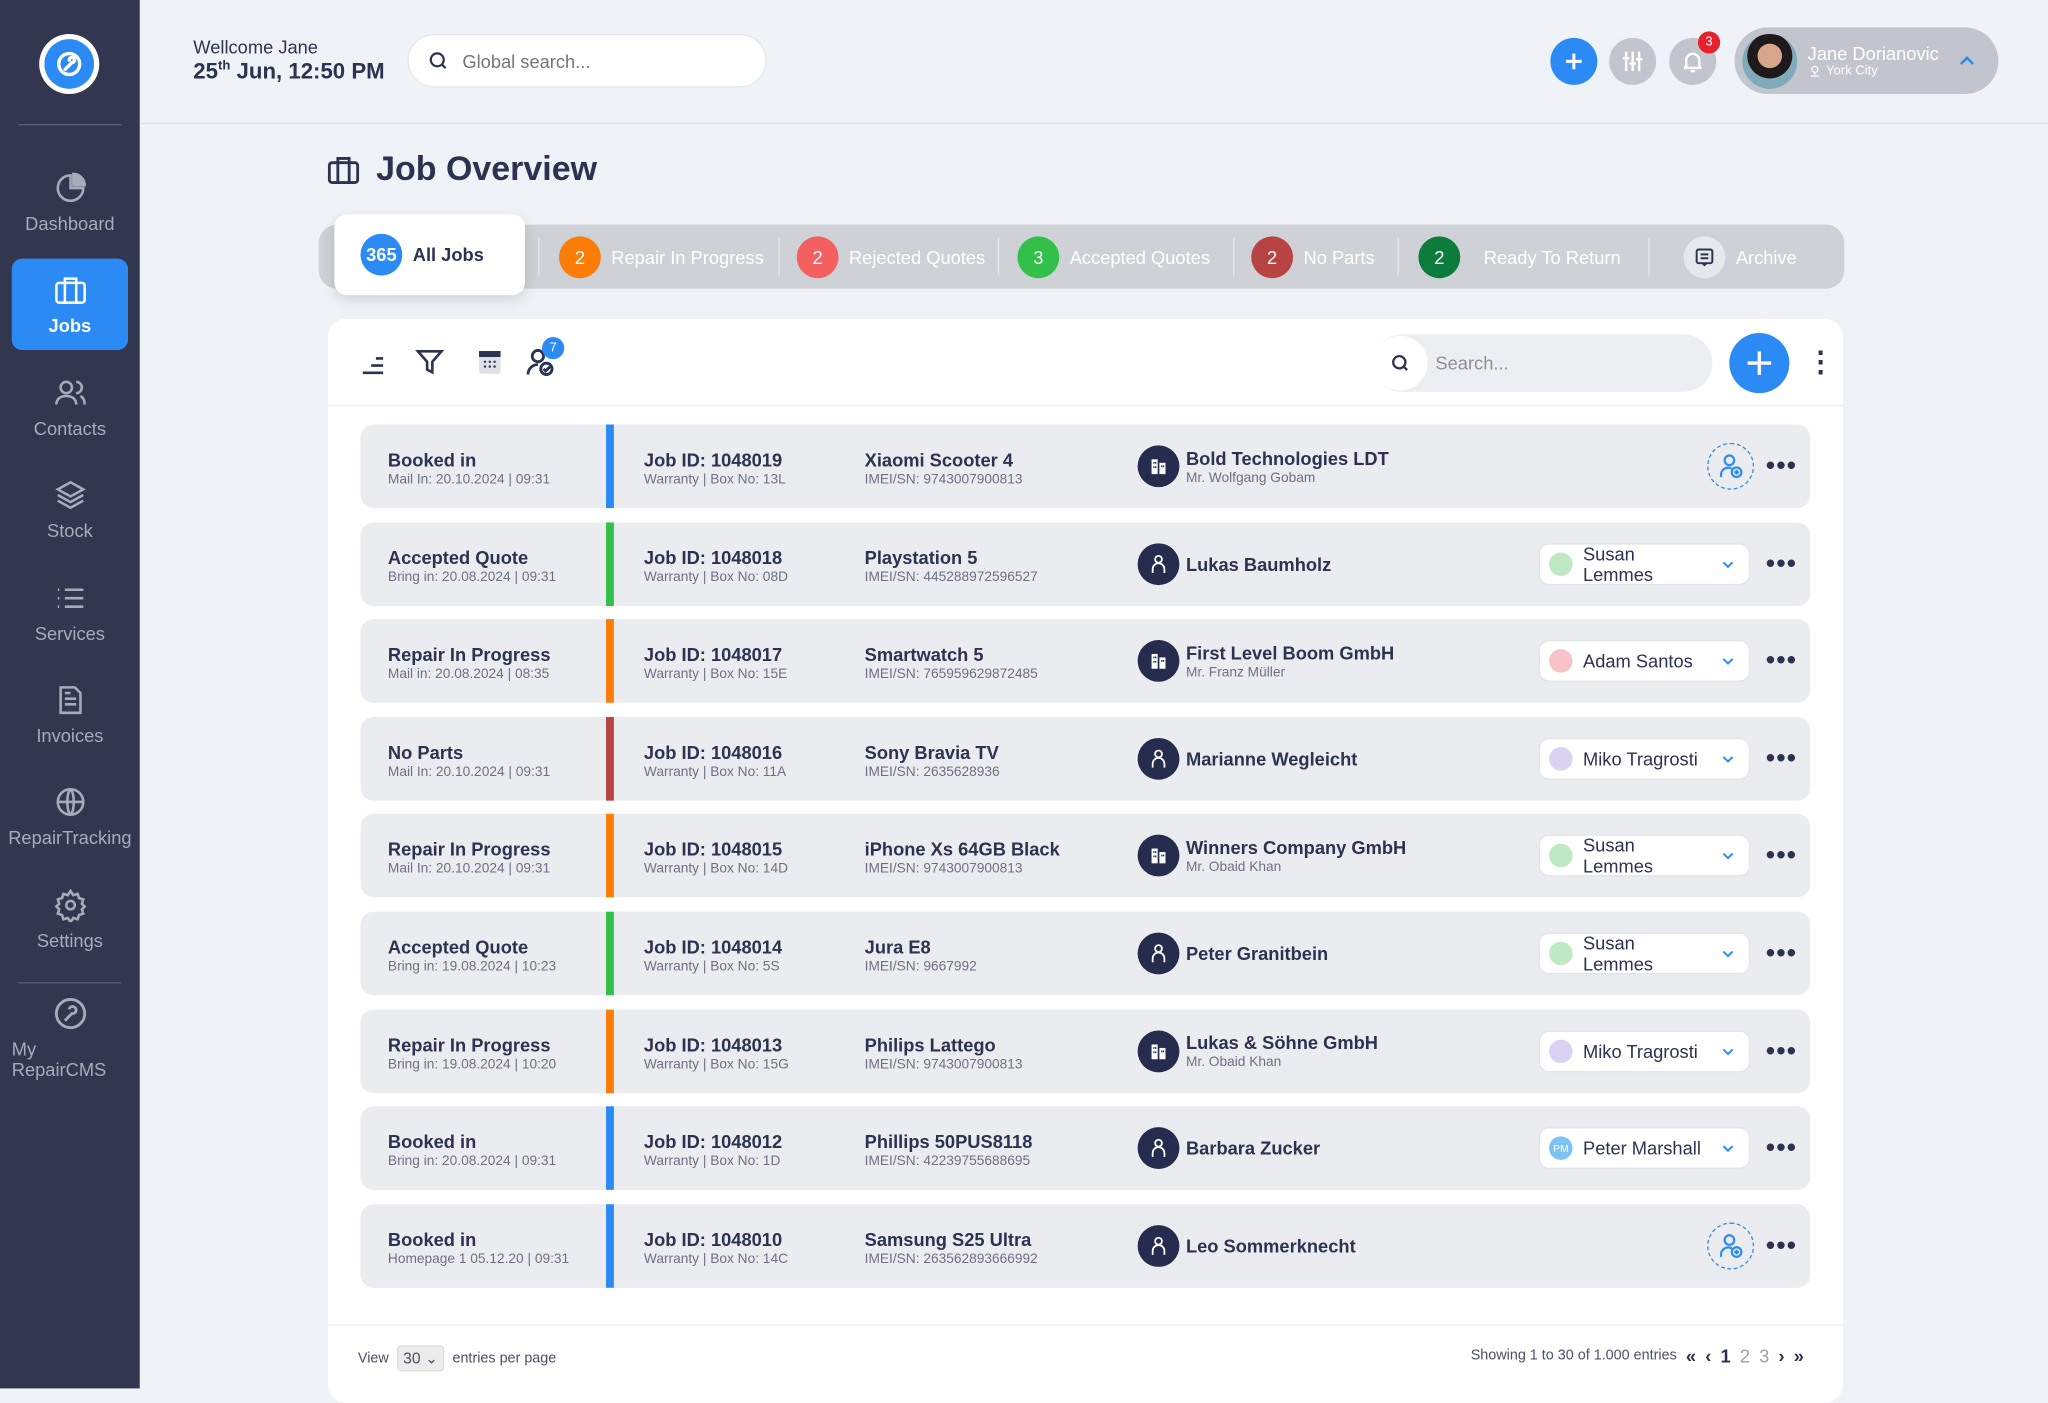 This screenshot has height=1403, width=2048. I want to click on job-box: Warranty | Box No: 15E, so click(715, 674).